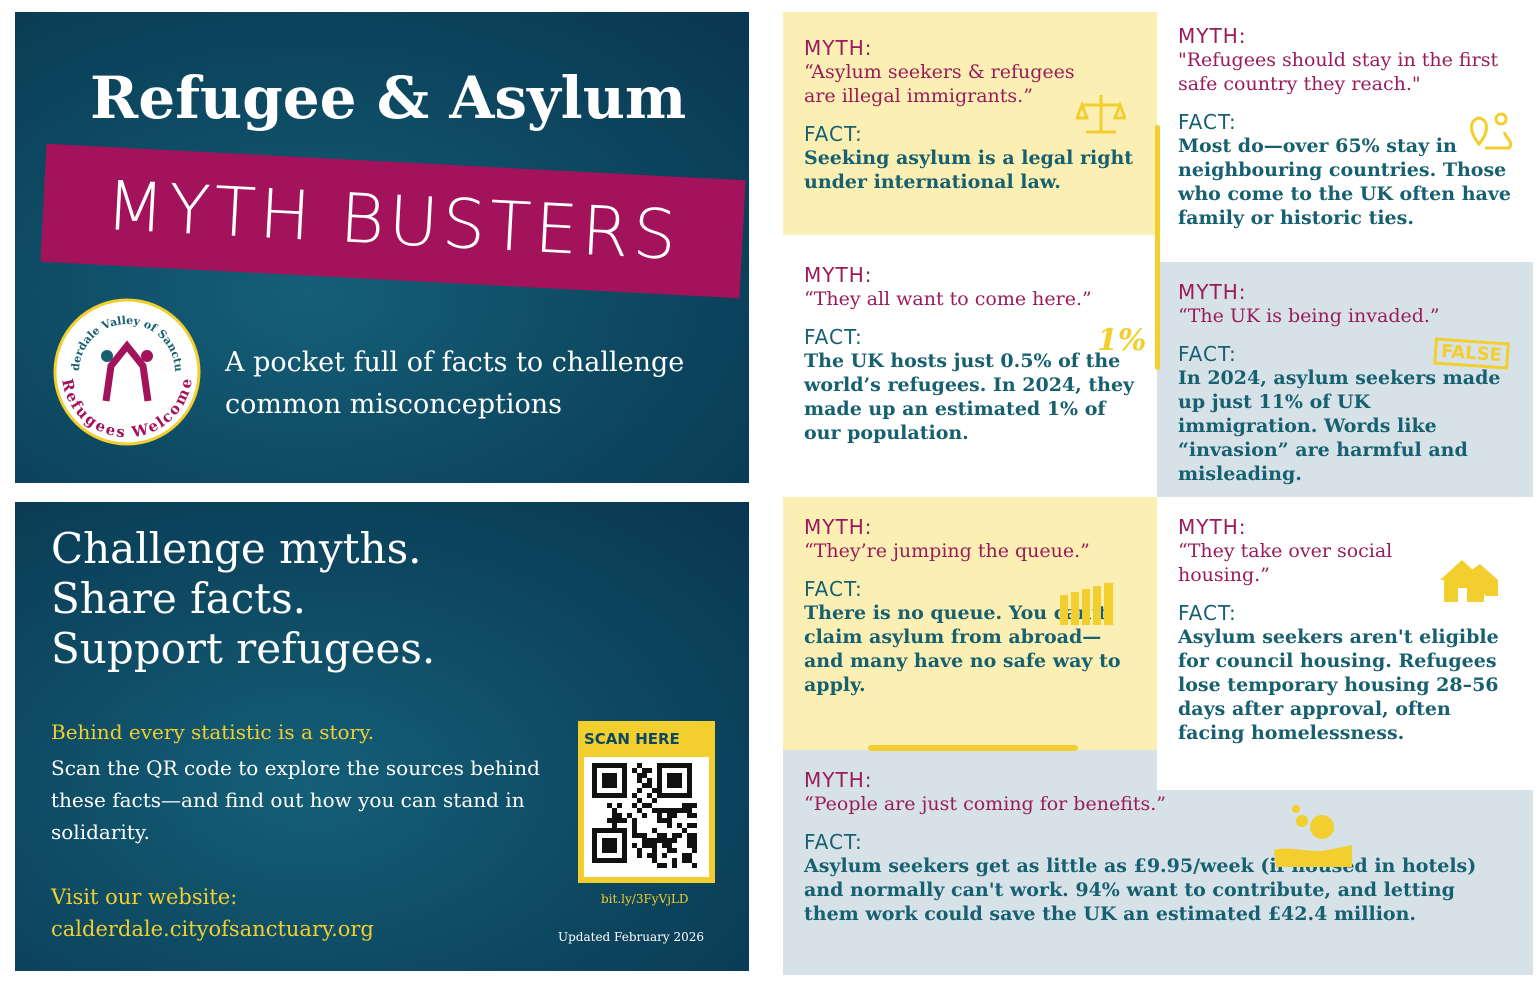 This screenshot has width=1540, height=981. Describe the element at coordinates (1101, 114) in the screenshot. I see `scales-icon` at that location.